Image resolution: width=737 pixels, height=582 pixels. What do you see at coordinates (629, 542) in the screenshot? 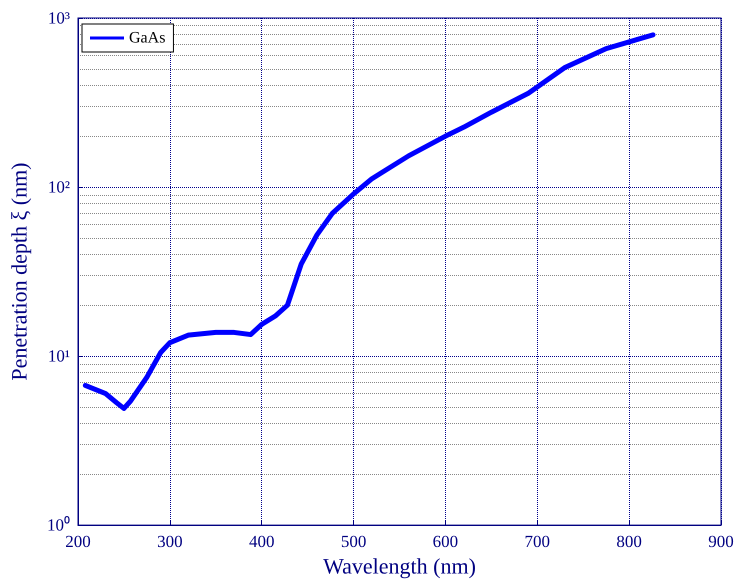
I see `x-tick-label: 800` at bounding box center [629, 542].